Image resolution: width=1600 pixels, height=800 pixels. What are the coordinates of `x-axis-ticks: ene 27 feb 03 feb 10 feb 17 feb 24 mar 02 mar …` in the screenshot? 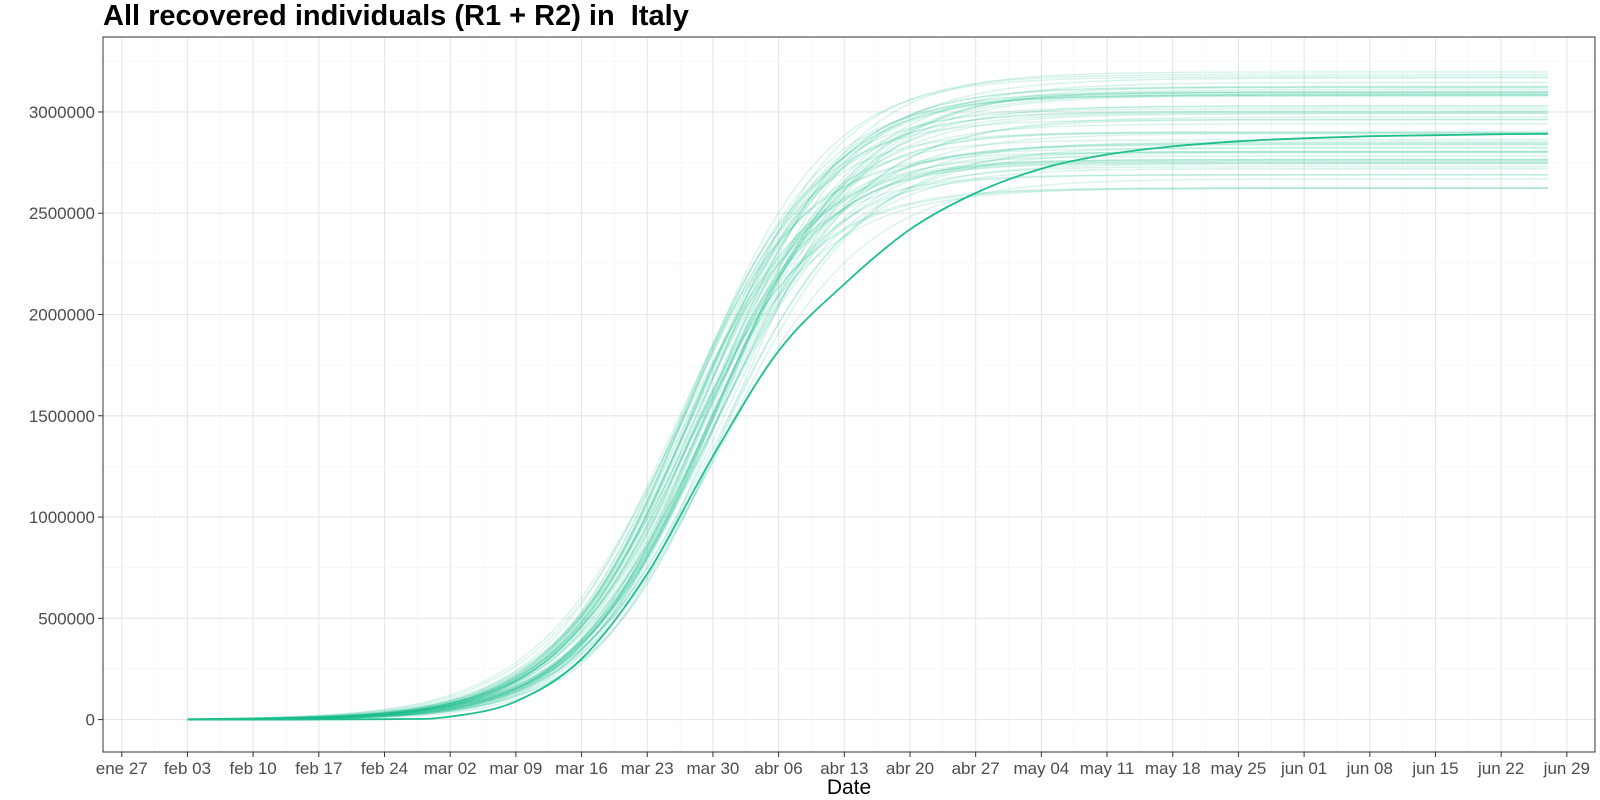 It's located at (843, 765).